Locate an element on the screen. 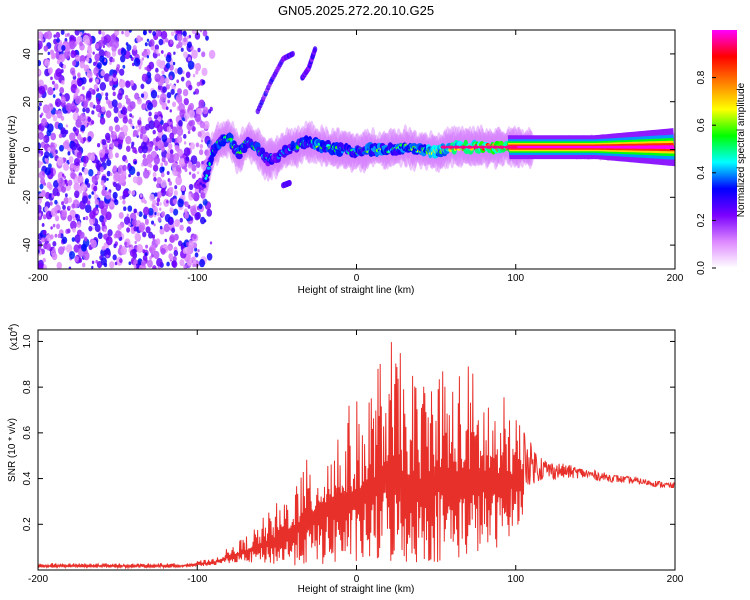  colorbar-tick-label: 0.0 is located at coordinates (701, 268).